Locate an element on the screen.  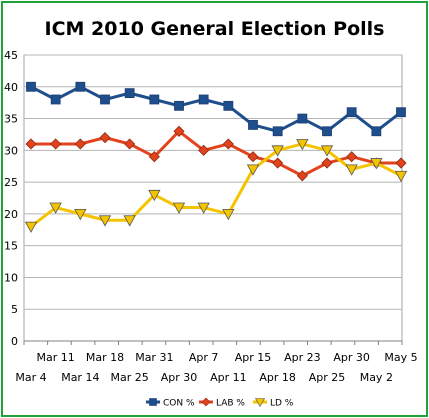
x-tick-label-lower: Apr 18 is located at coordinates (277, 377).